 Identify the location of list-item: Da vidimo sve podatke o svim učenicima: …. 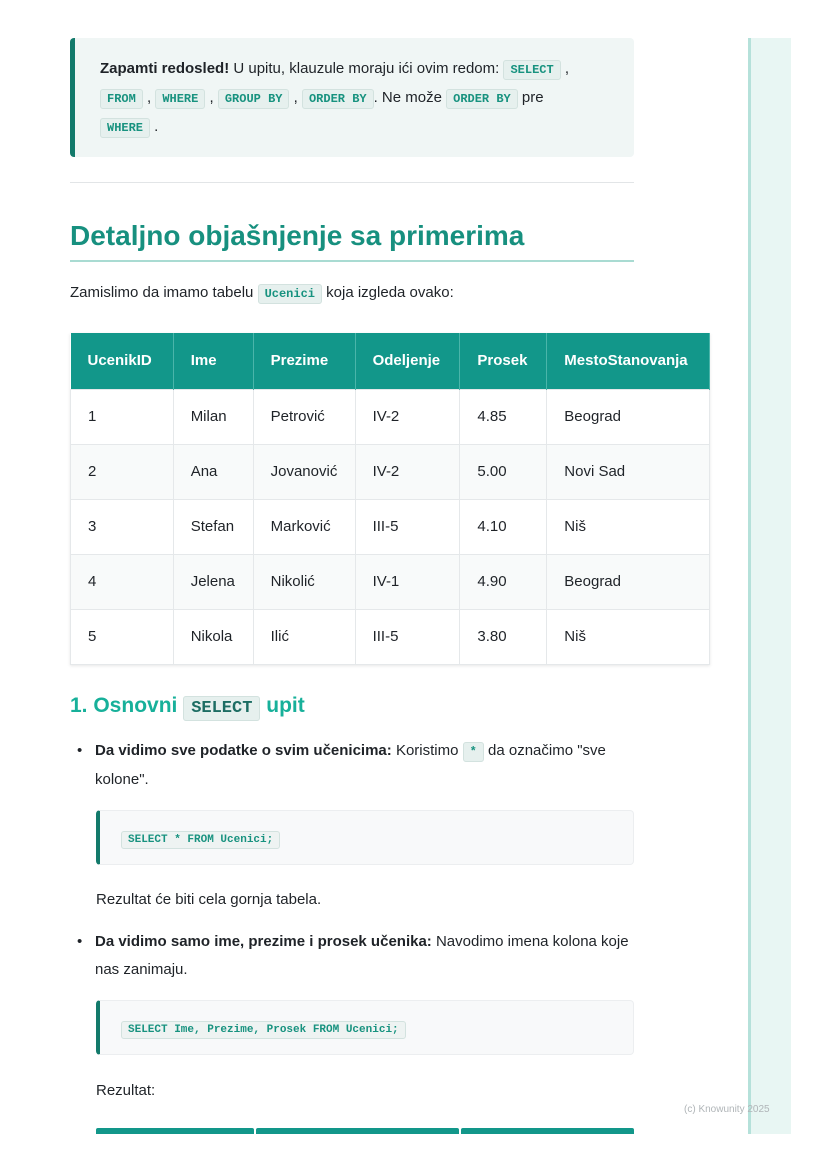
(356, 765).